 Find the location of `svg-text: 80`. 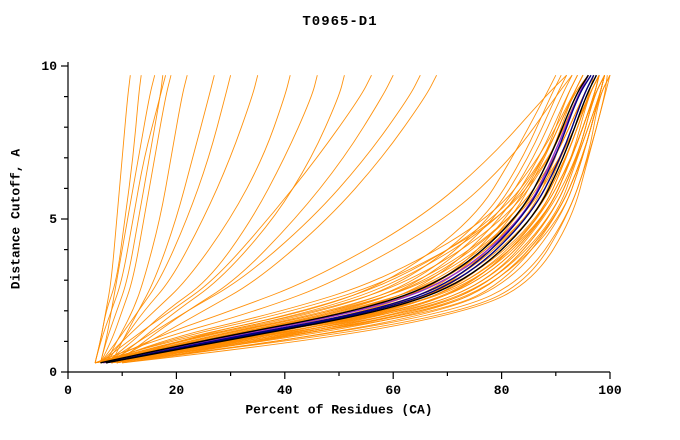

svg-text: 80 is located at coordinates (502, 390).